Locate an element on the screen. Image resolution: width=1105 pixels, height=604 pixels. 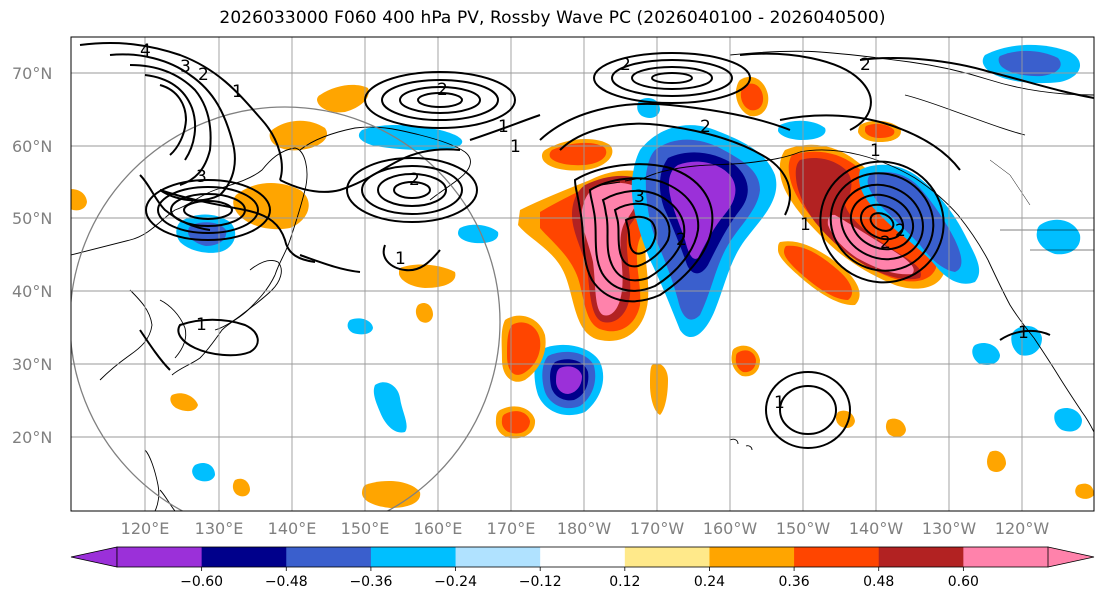
positive-anomaly-subtropical-west-core is located at coordinates (524, 348).